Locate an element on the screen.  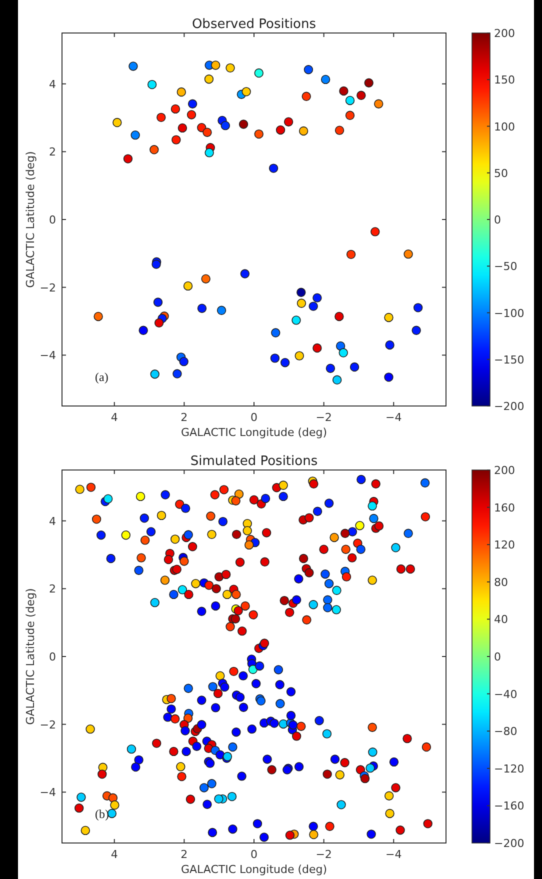
color-bar-label: 150 is located at coordinates (504, 80).